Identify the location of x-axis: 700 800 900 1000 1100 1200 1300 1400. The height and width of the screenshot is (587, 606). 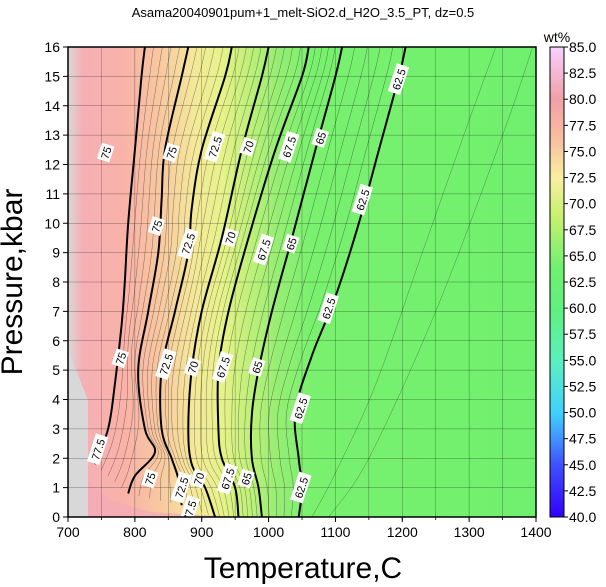
(304, 528).